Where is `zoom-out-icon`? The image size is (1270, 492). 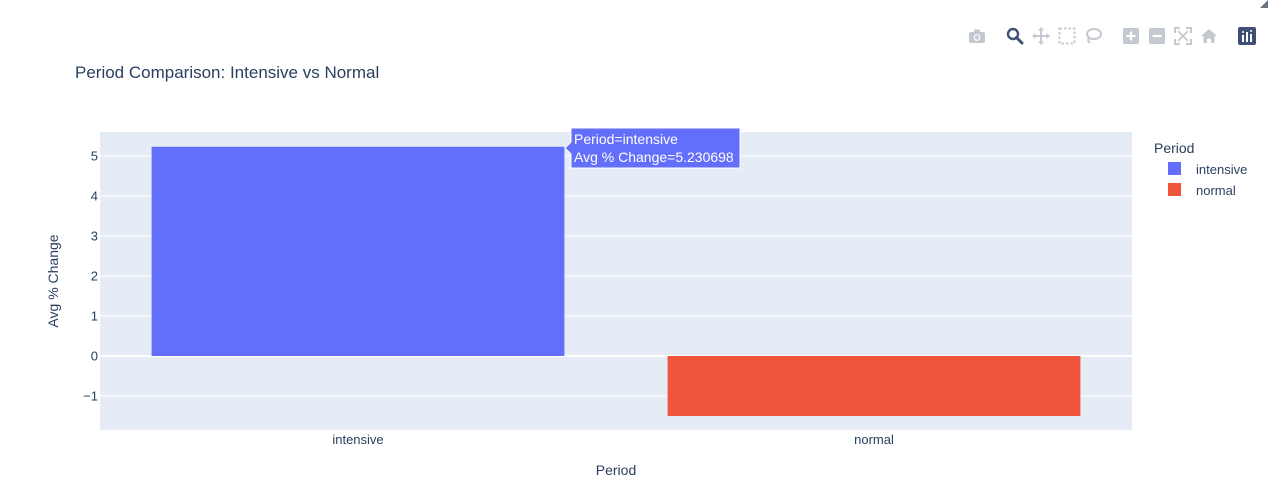 zoom-out-icon is located at coordinates (1157, 36).